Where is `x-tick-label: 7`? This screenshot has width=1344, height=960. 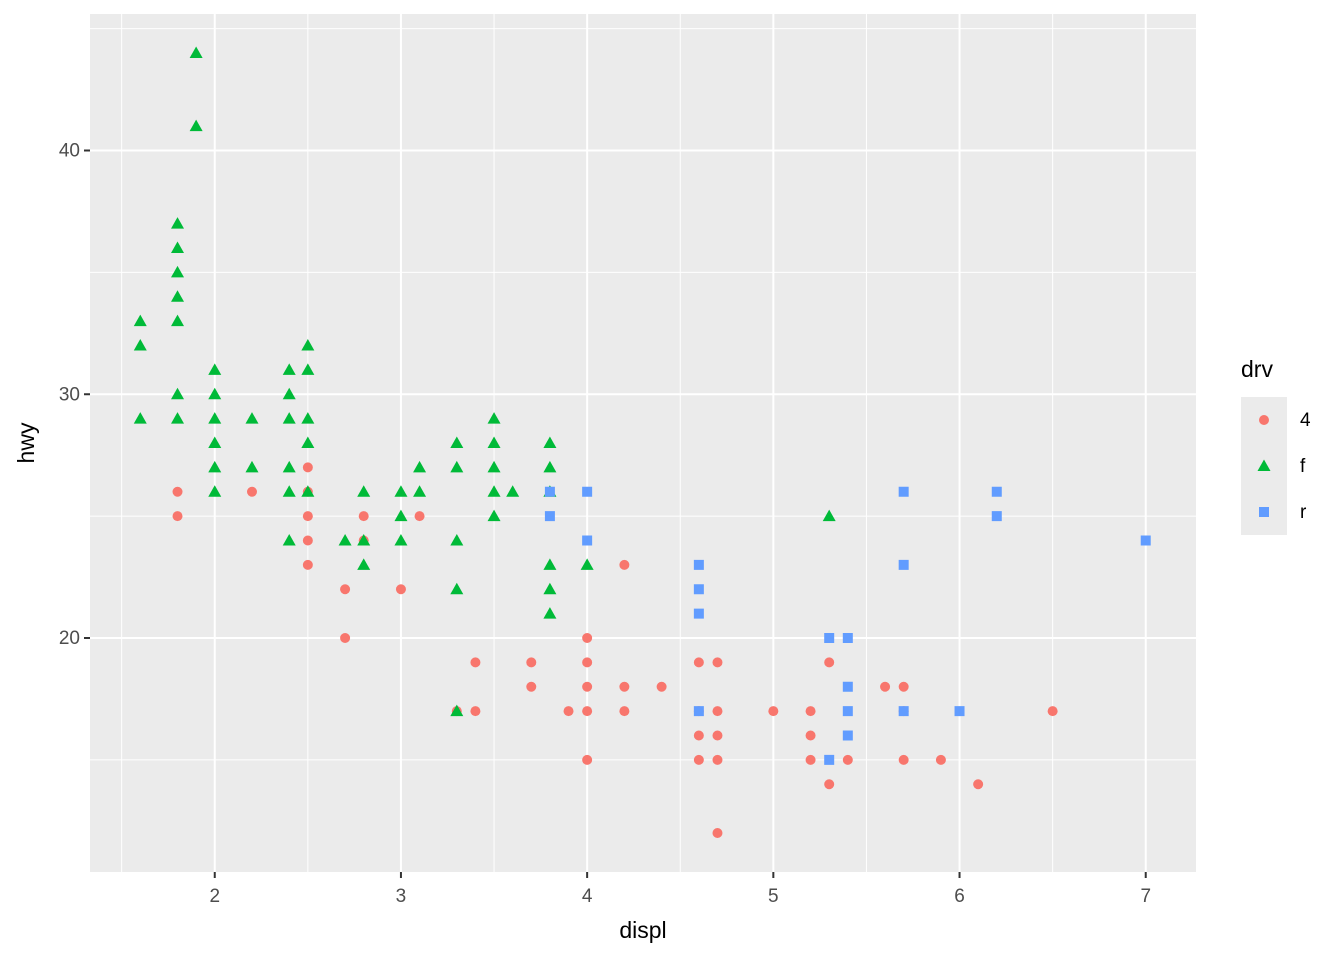
x-tick-label: 7 is located at coordinates (1145, 896).